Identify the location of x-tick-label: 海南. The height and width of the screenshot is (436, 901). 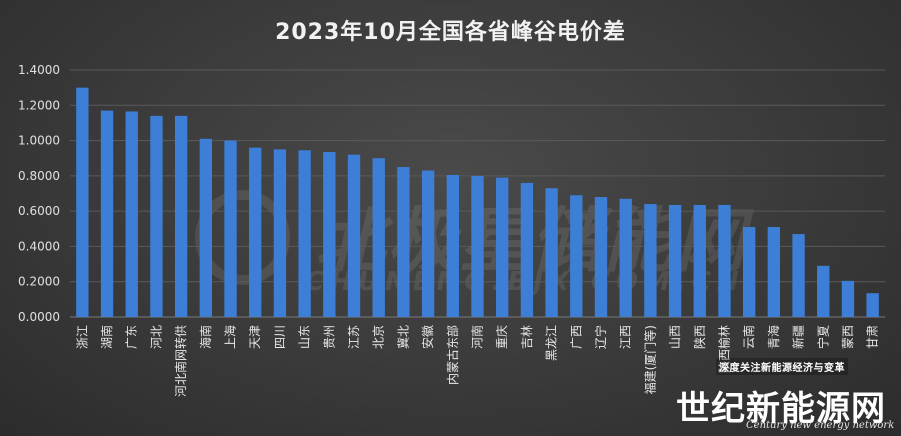
(205, 337).